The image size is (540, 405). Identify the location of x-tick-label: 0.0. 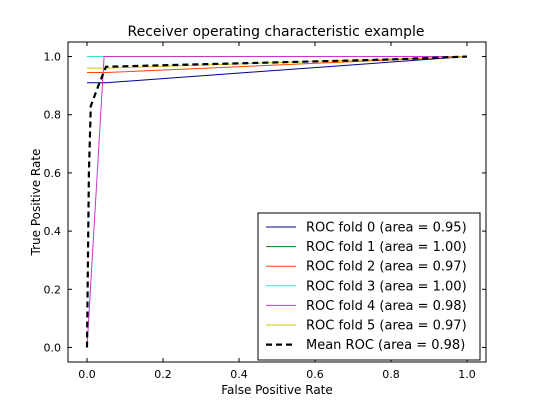
(87, 374).